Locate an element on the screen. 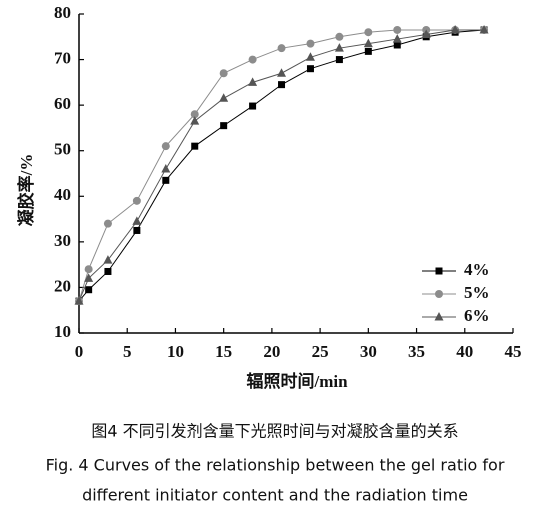  x-tick-label: 0 is located at coordinates (79, 351).